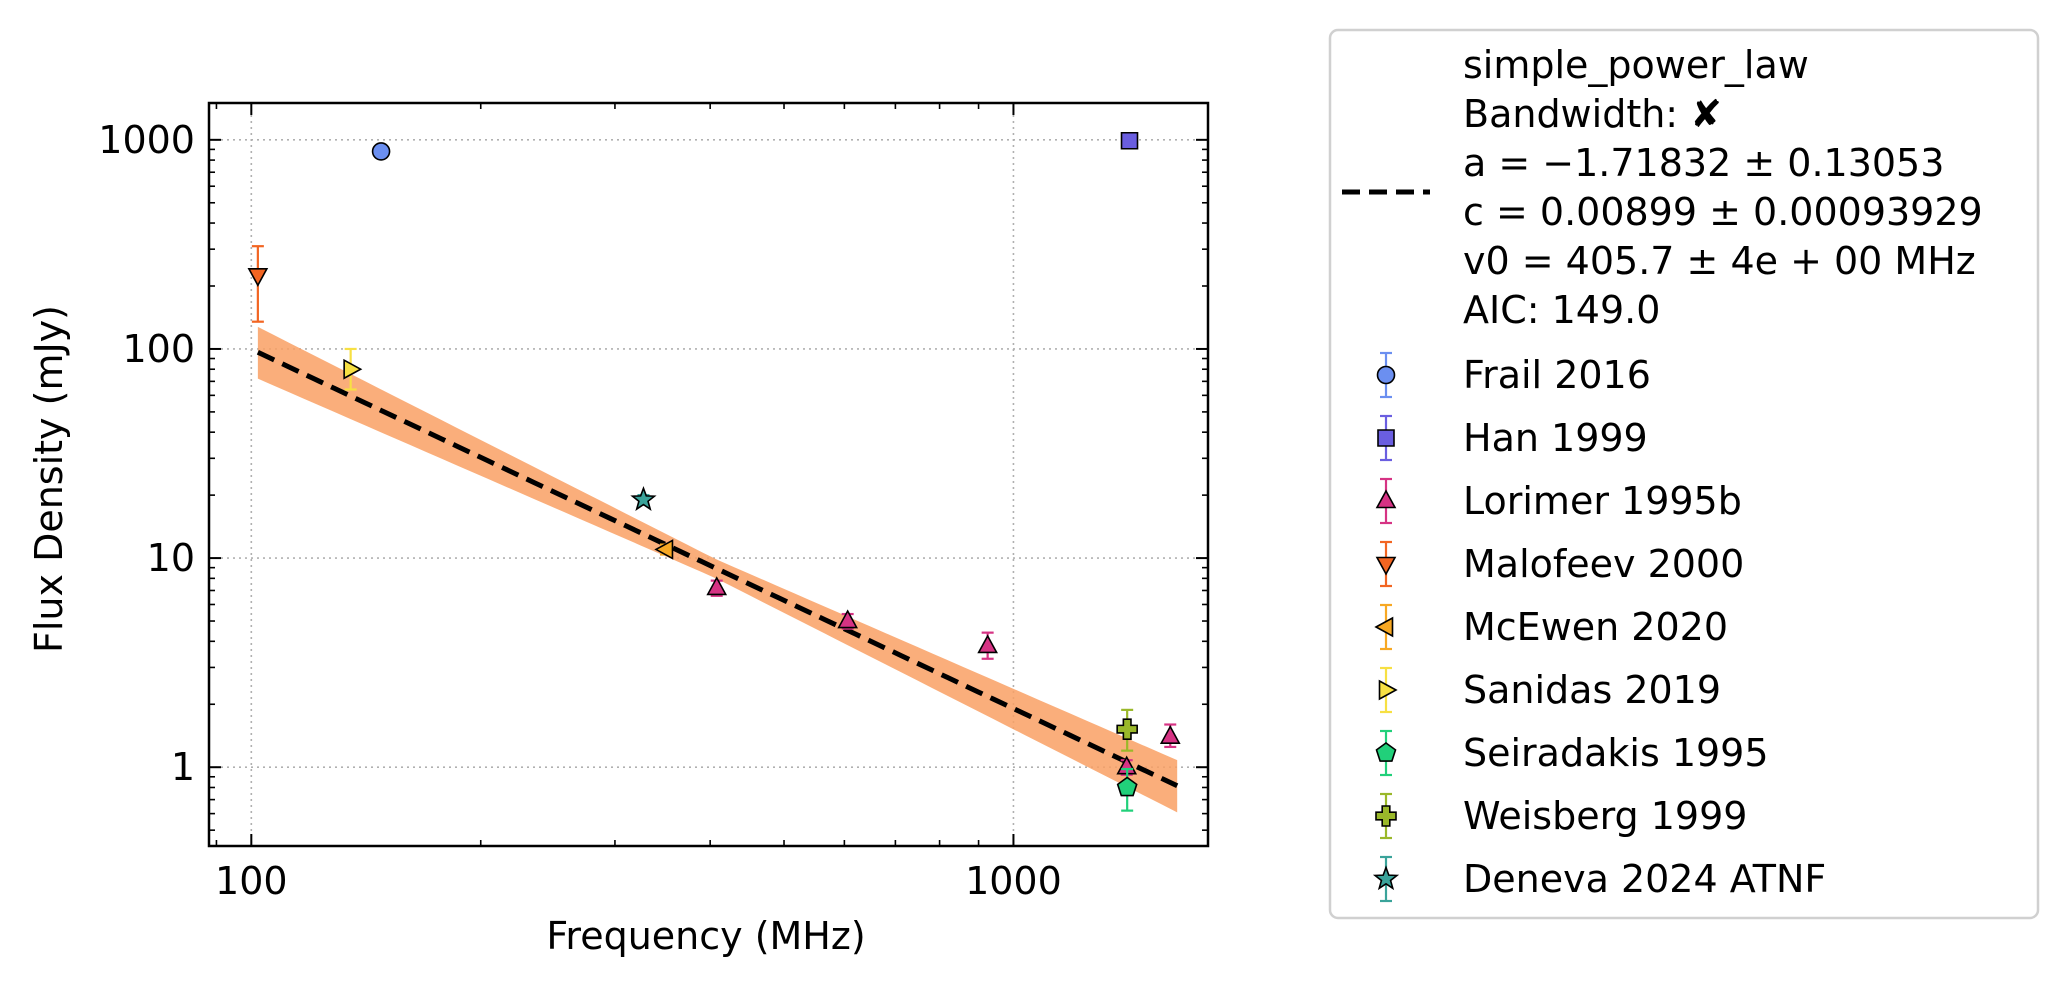 Image resolution: width=2057 pixels, height=987 pixels. I want to click on legend-marker-frail-2016, so click(1386, 375).